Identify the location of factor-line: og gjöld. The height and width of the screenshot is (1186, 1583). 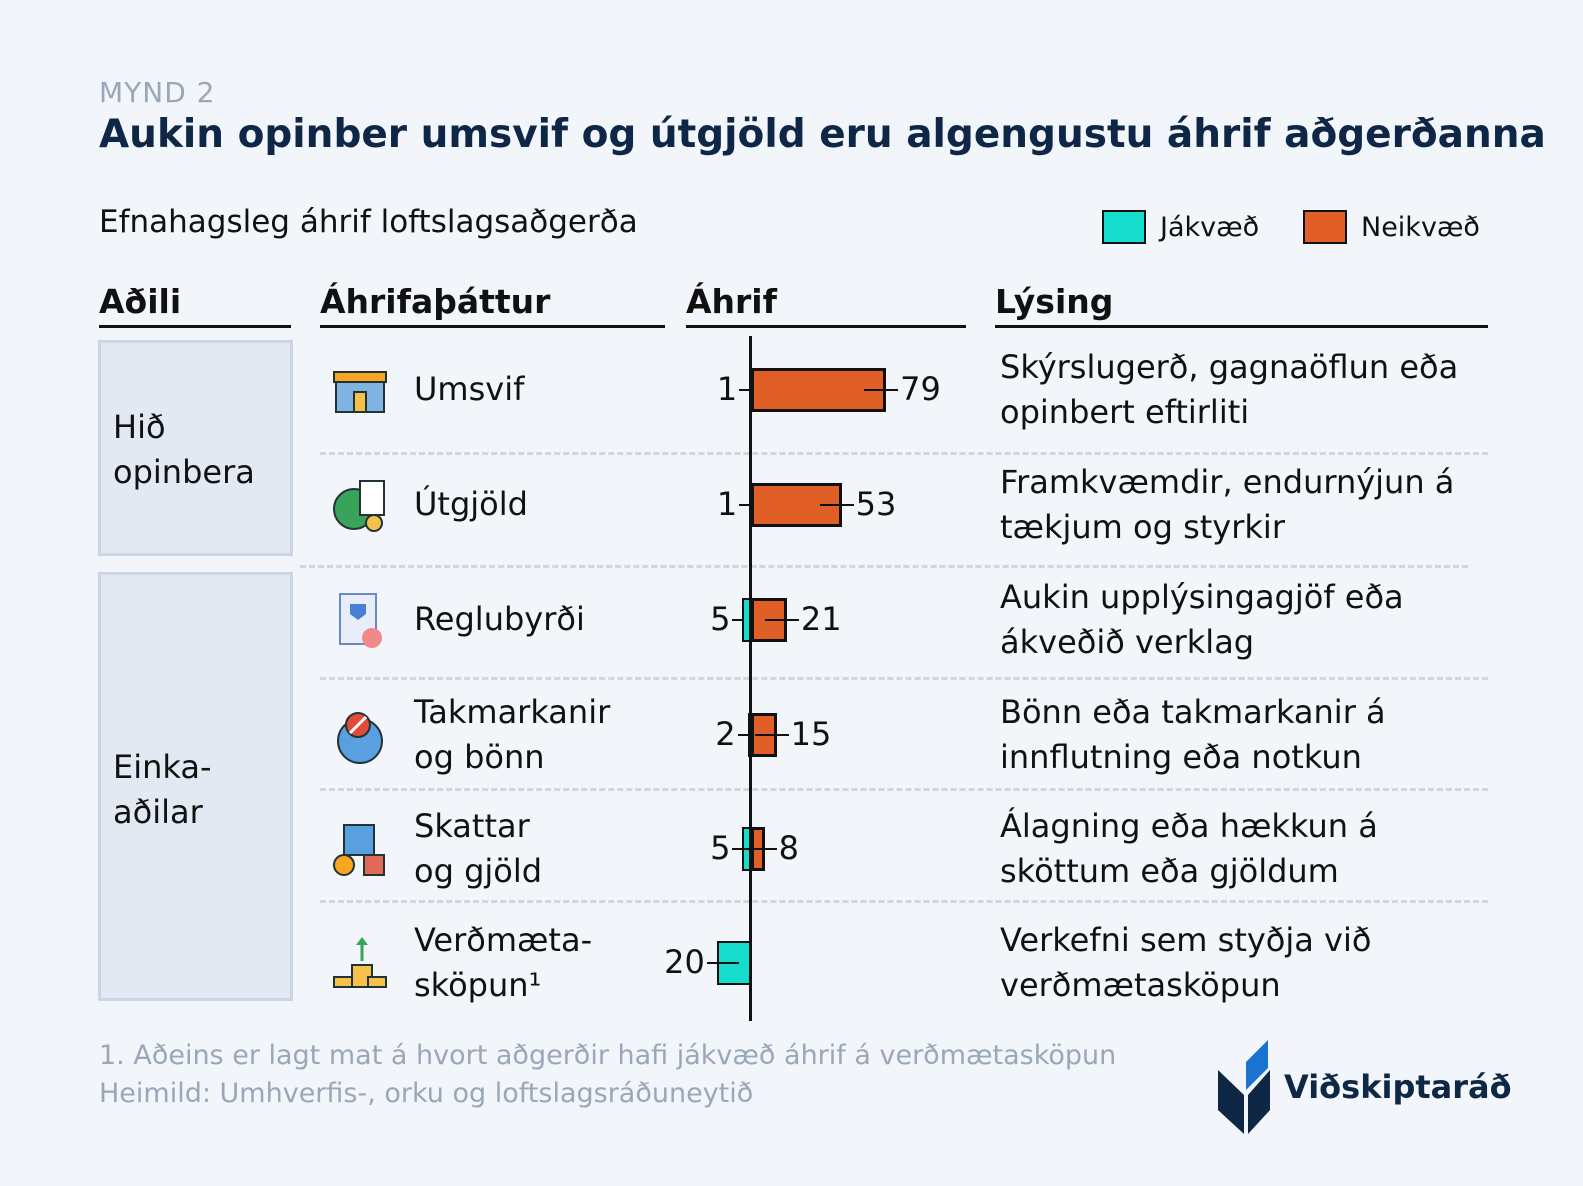
(478, 871).